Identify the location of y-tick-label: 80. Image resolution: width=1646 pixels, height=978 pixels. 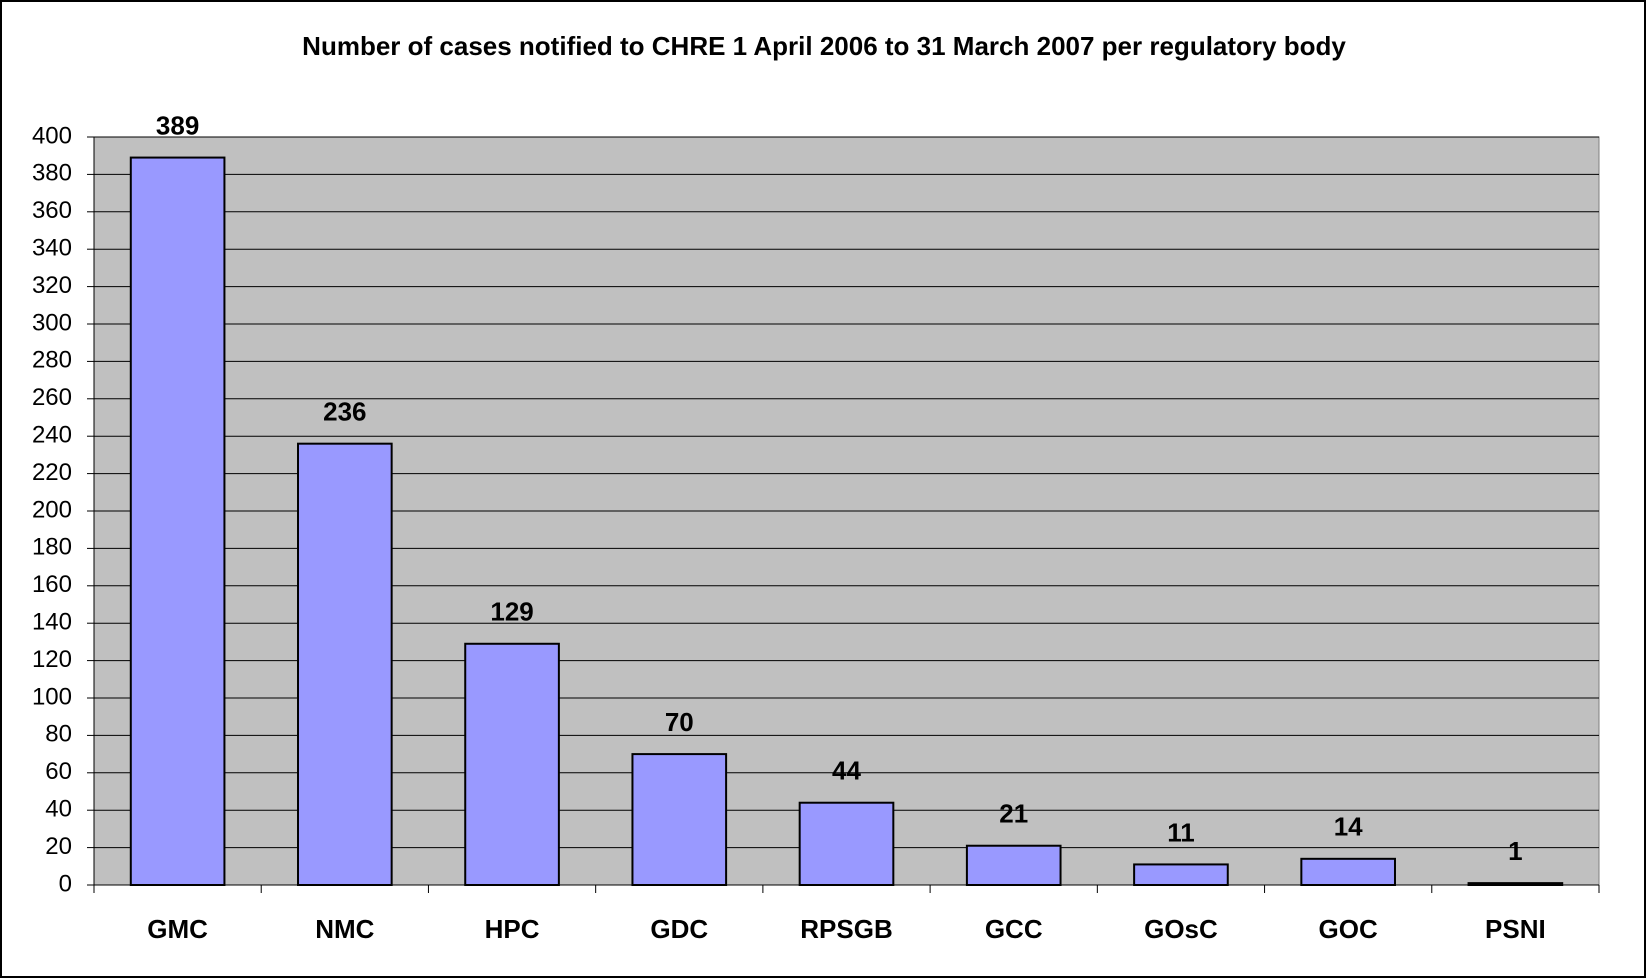
(58, 734).